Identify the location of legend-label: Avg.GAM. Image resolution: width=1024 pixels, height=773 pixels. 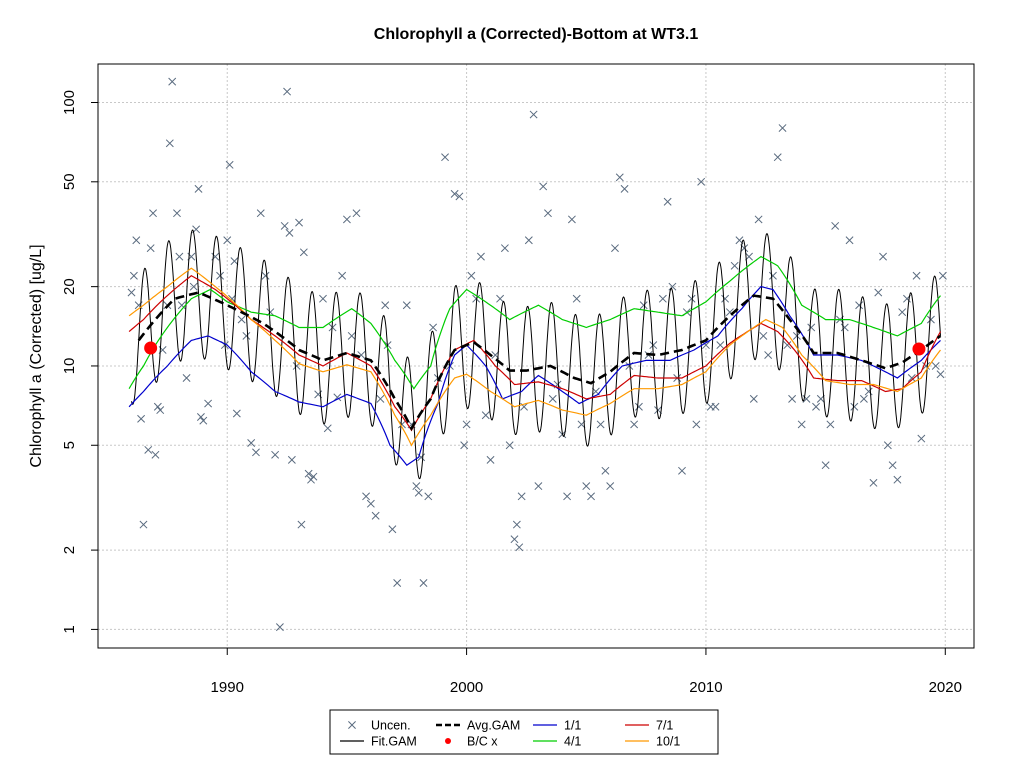
(493, 726).